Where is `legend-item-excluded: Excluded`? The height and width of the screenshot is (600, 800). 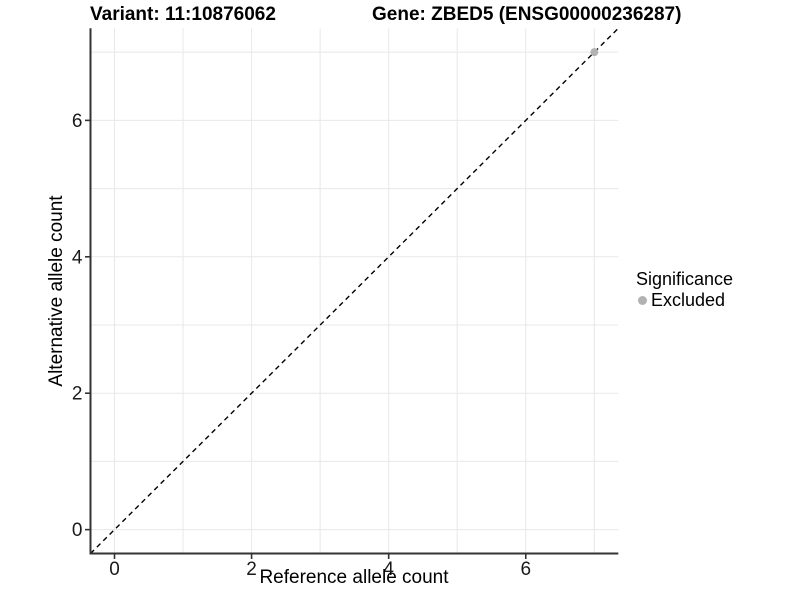 legend-item-excluded: Excluded is located at coordinates (684, 300).